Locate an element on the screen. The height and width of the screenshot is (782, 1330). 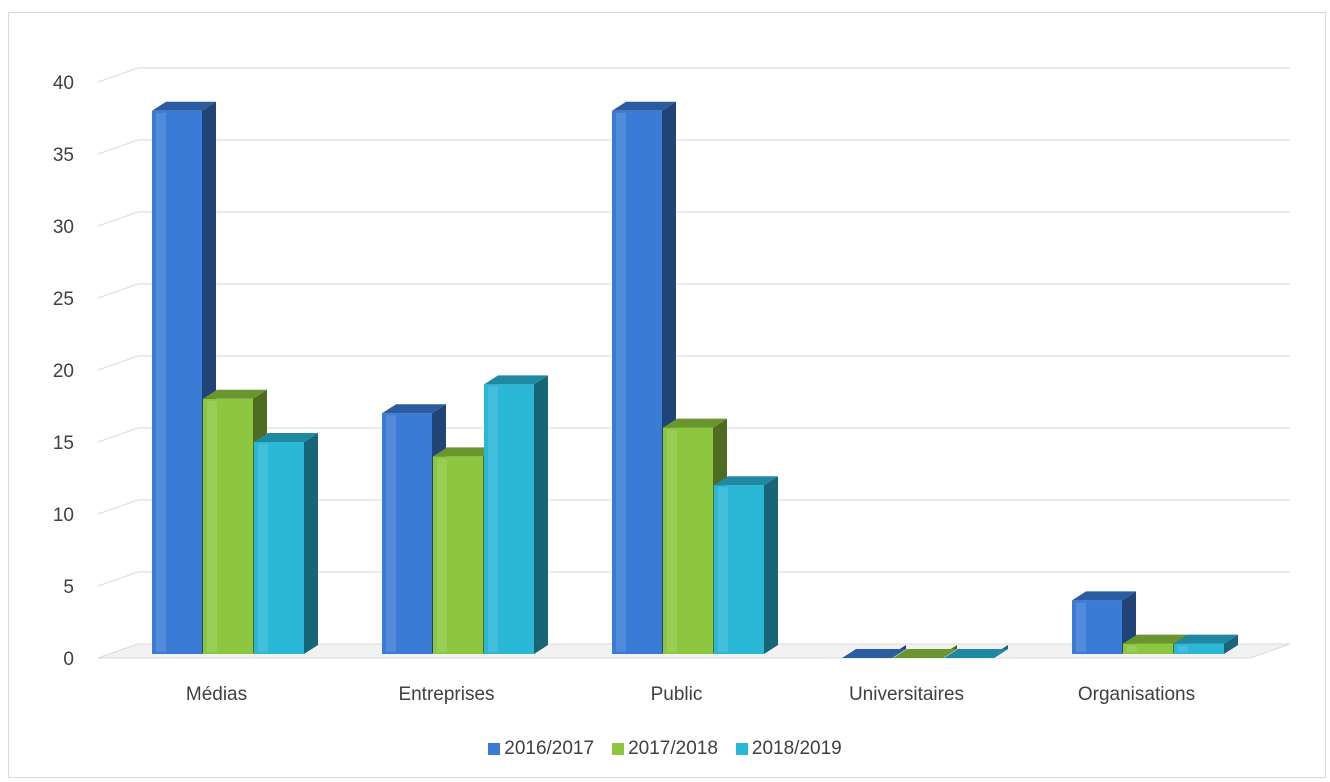
x-tick-label: Organisations is located at coordinates (1136, 694).